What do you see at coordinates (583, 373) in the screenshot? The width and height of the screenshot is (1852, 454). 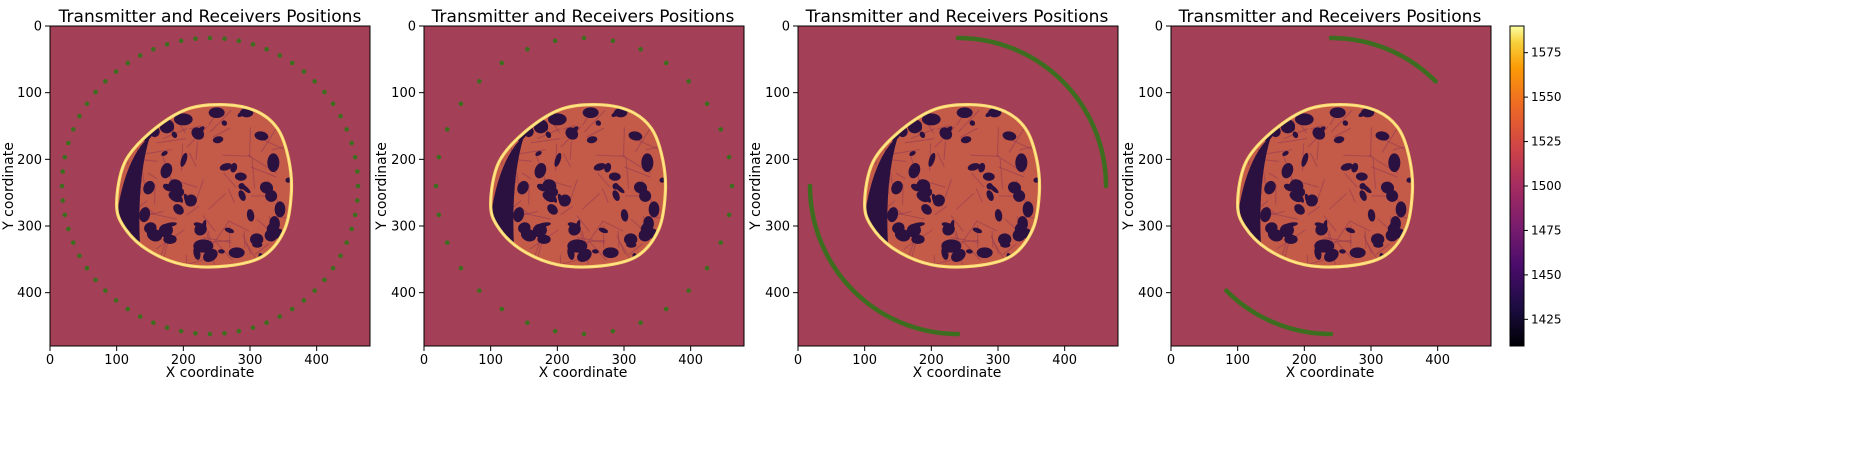 I see `panel-2-xlabel: X coordinate` at bounding box center [583, 373].